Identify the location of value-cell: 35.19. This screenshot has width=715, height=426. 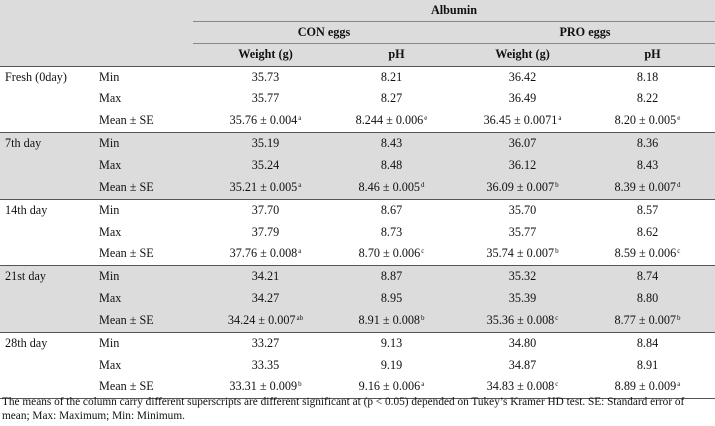
(265, 143).